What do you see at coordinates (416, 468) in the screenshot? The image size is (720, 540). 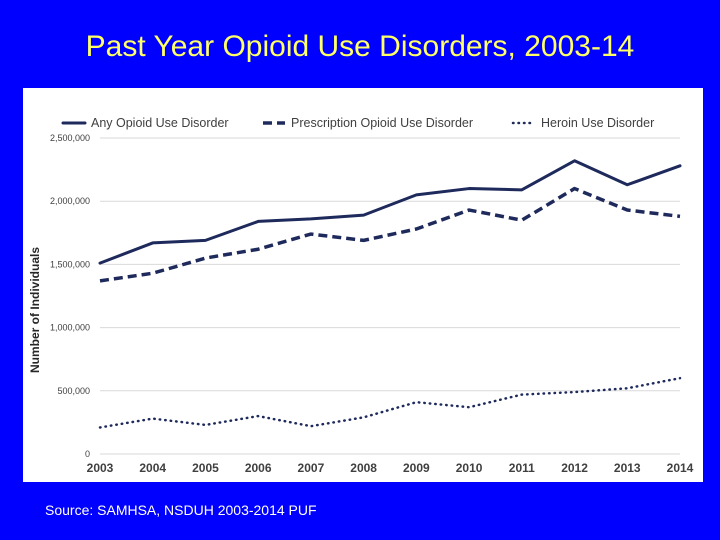 I see `x-tick-label: 2009` at bounding box center [416, 468].